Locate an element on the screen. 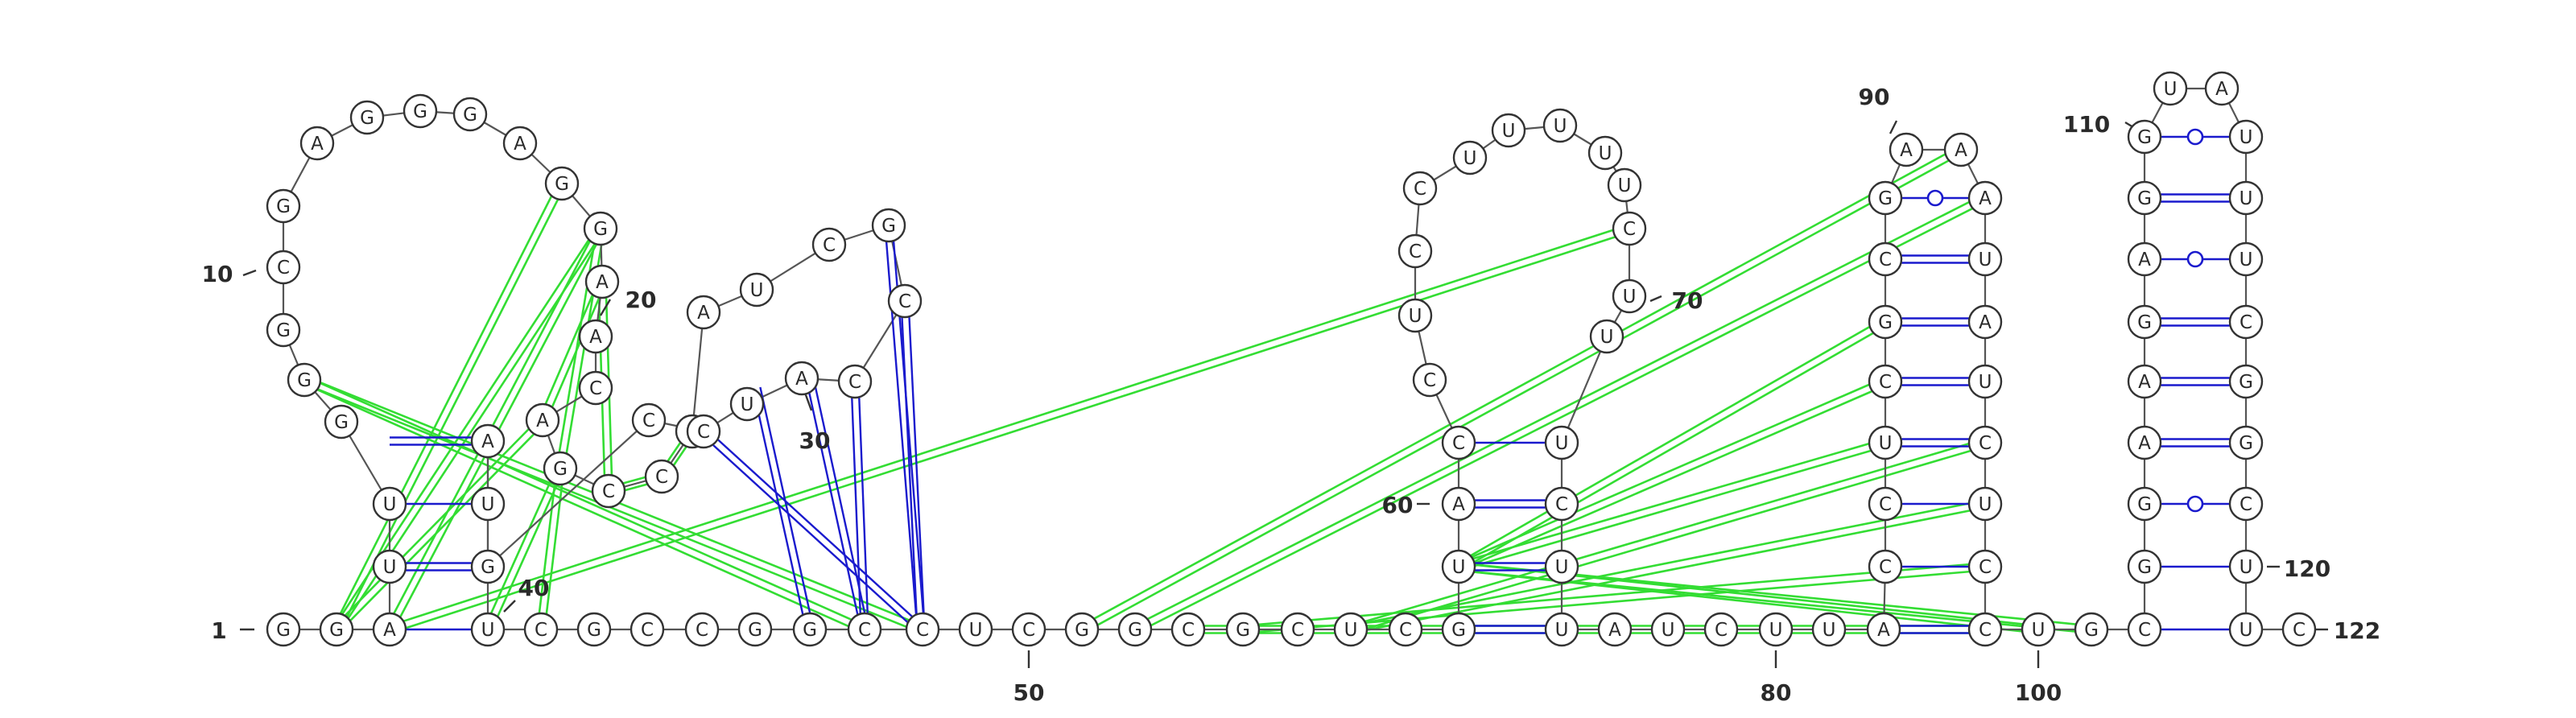 The height and width of the screenshot is (718, 2576). nucleotide-17: G is located at coordinates (600, 229).